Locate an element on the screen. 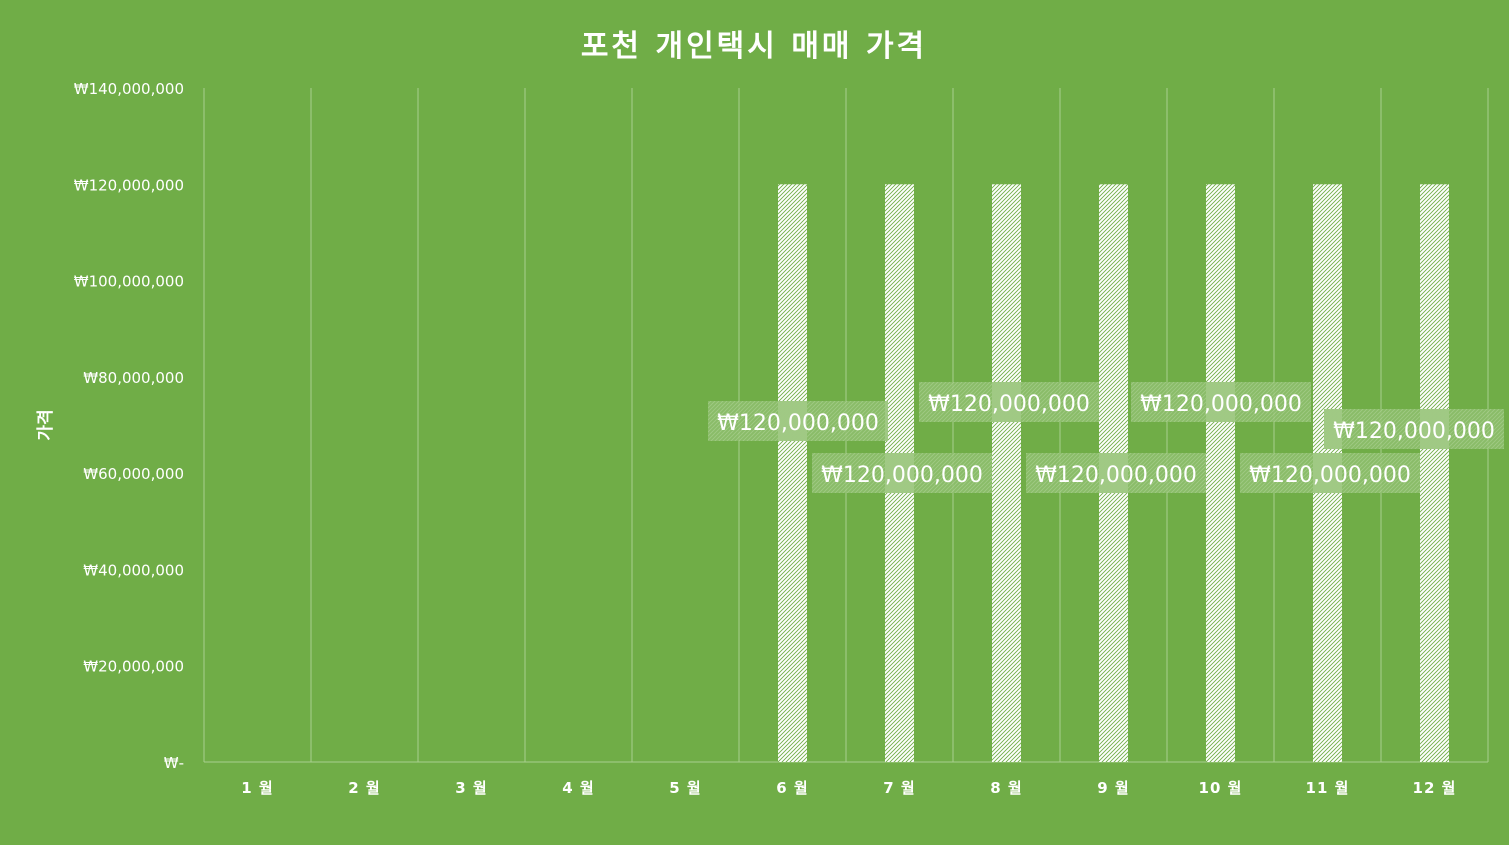 The height and width of the screenshot is (845, 1509). x-tick-label: 4 월 is located at coordinates (578, 788).